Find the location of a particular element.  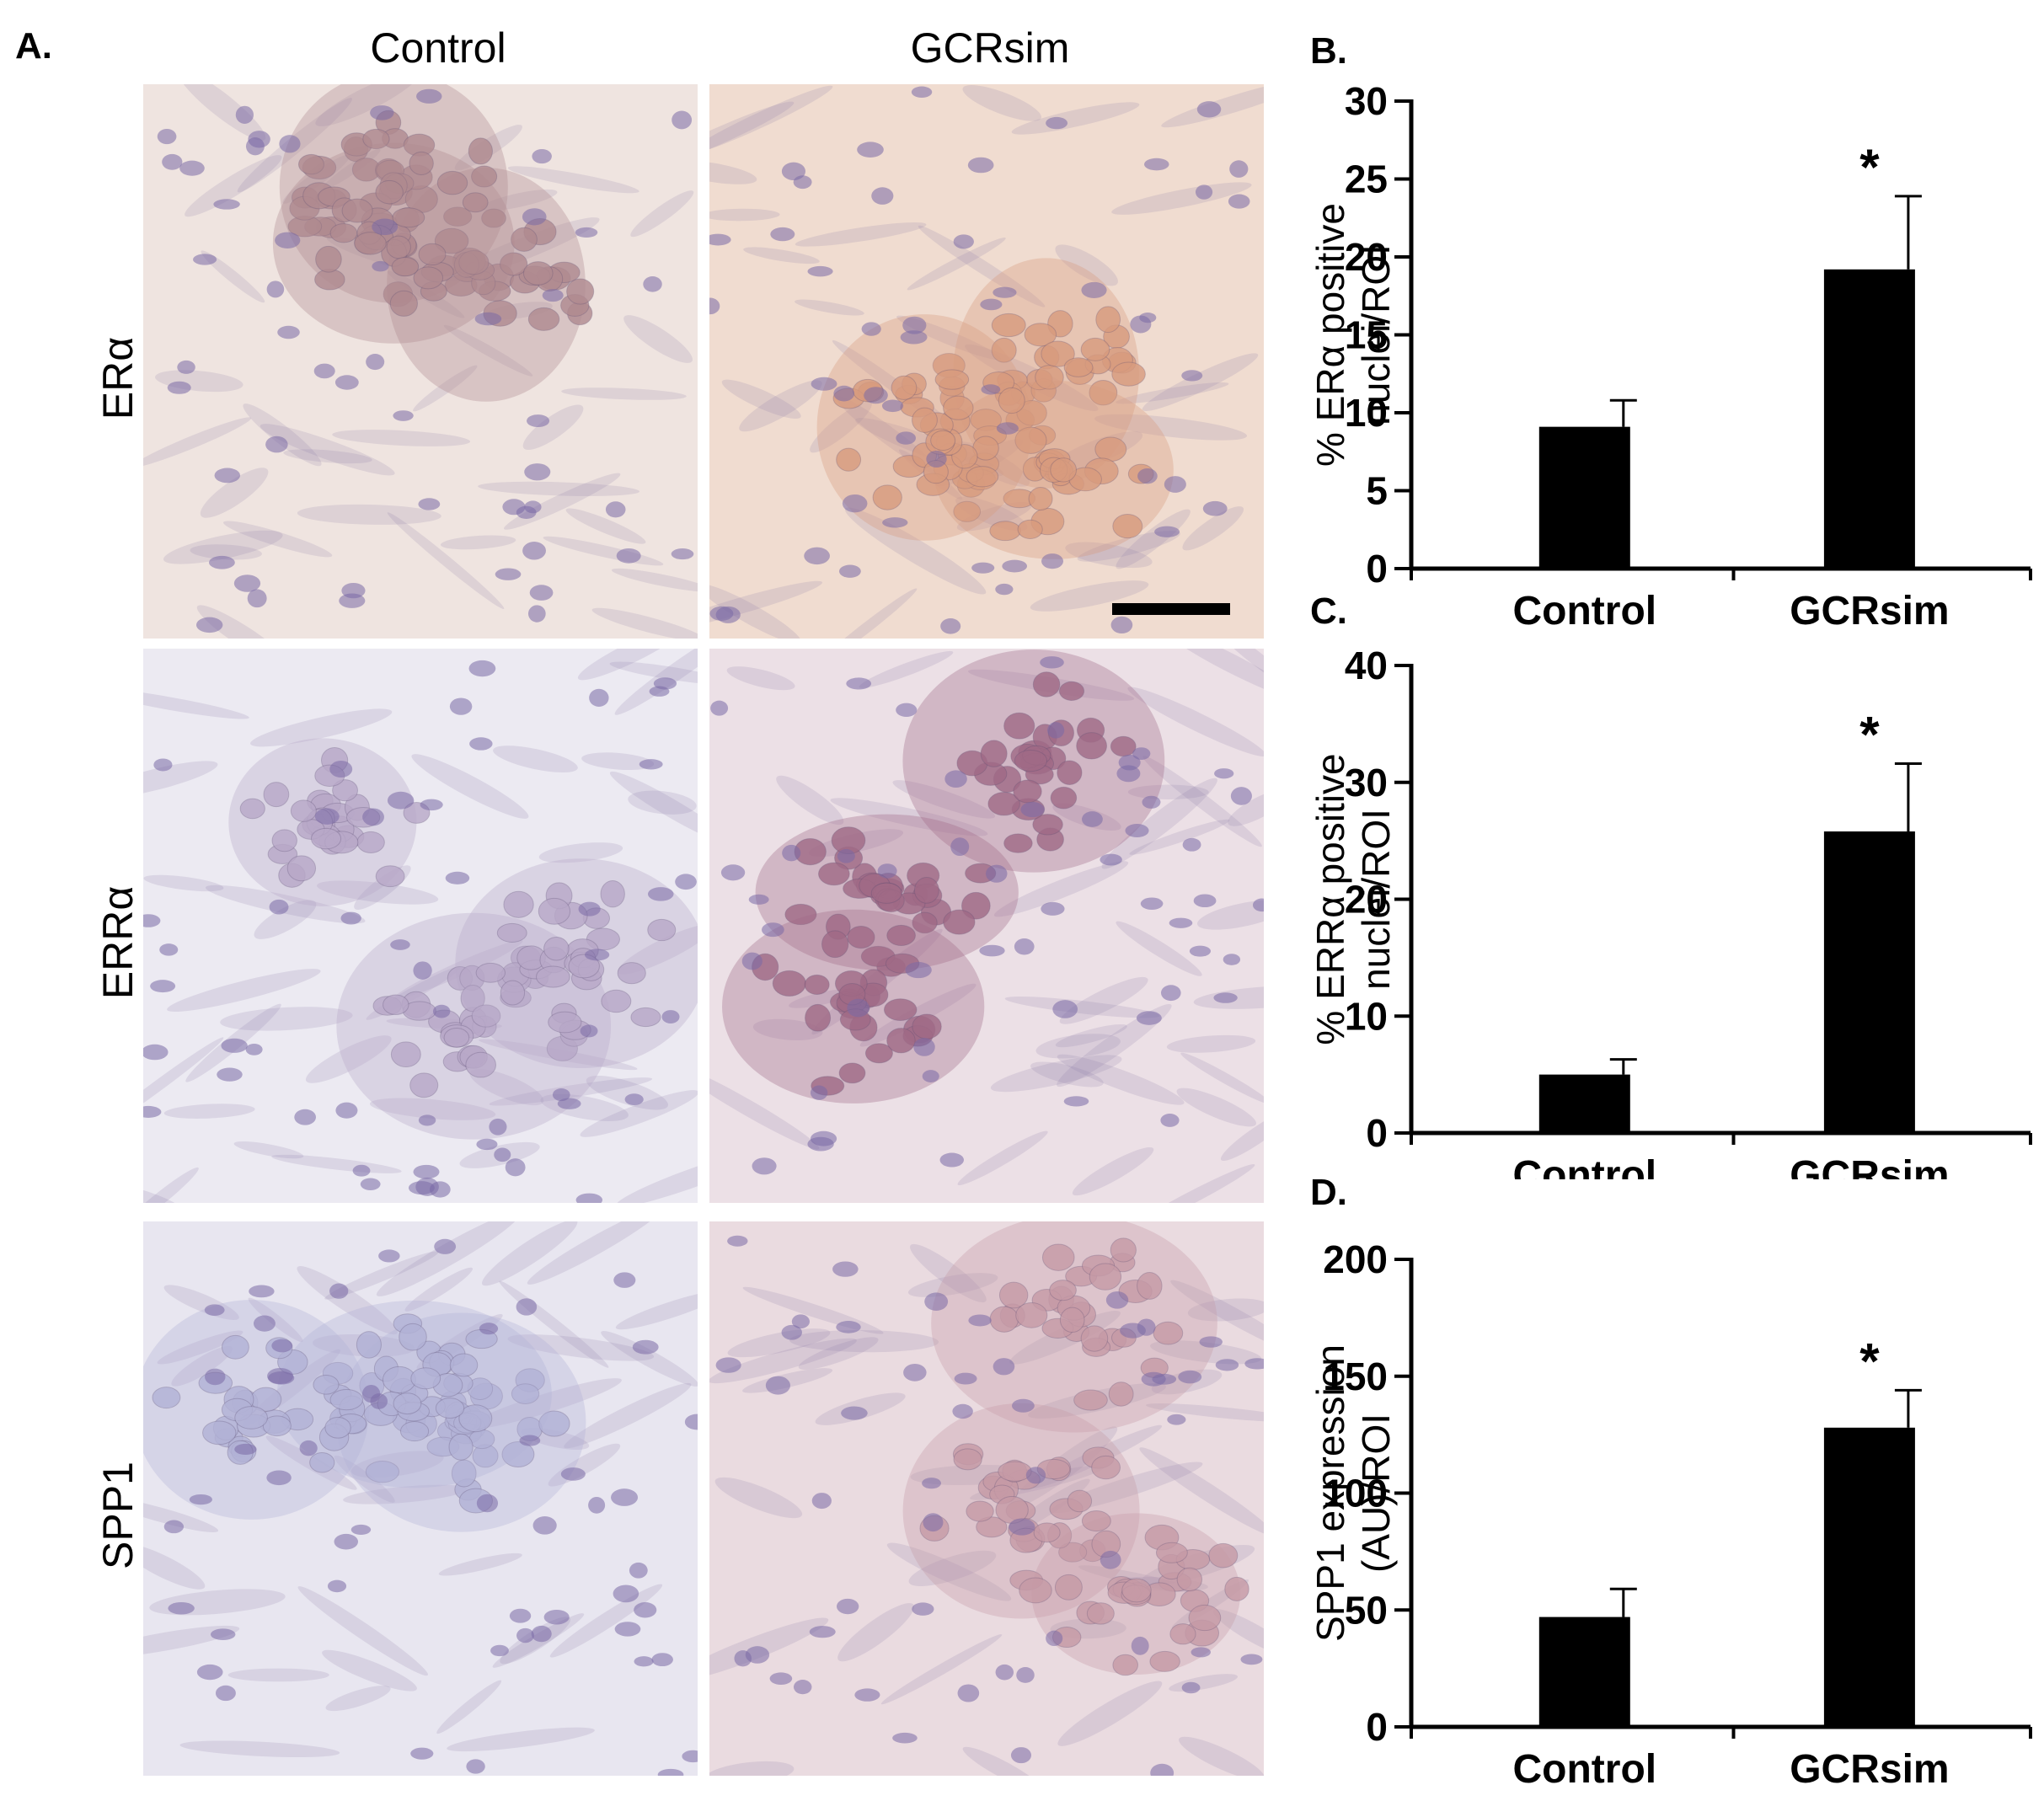

significance-marker: * is located at coordinates (1869, 167).